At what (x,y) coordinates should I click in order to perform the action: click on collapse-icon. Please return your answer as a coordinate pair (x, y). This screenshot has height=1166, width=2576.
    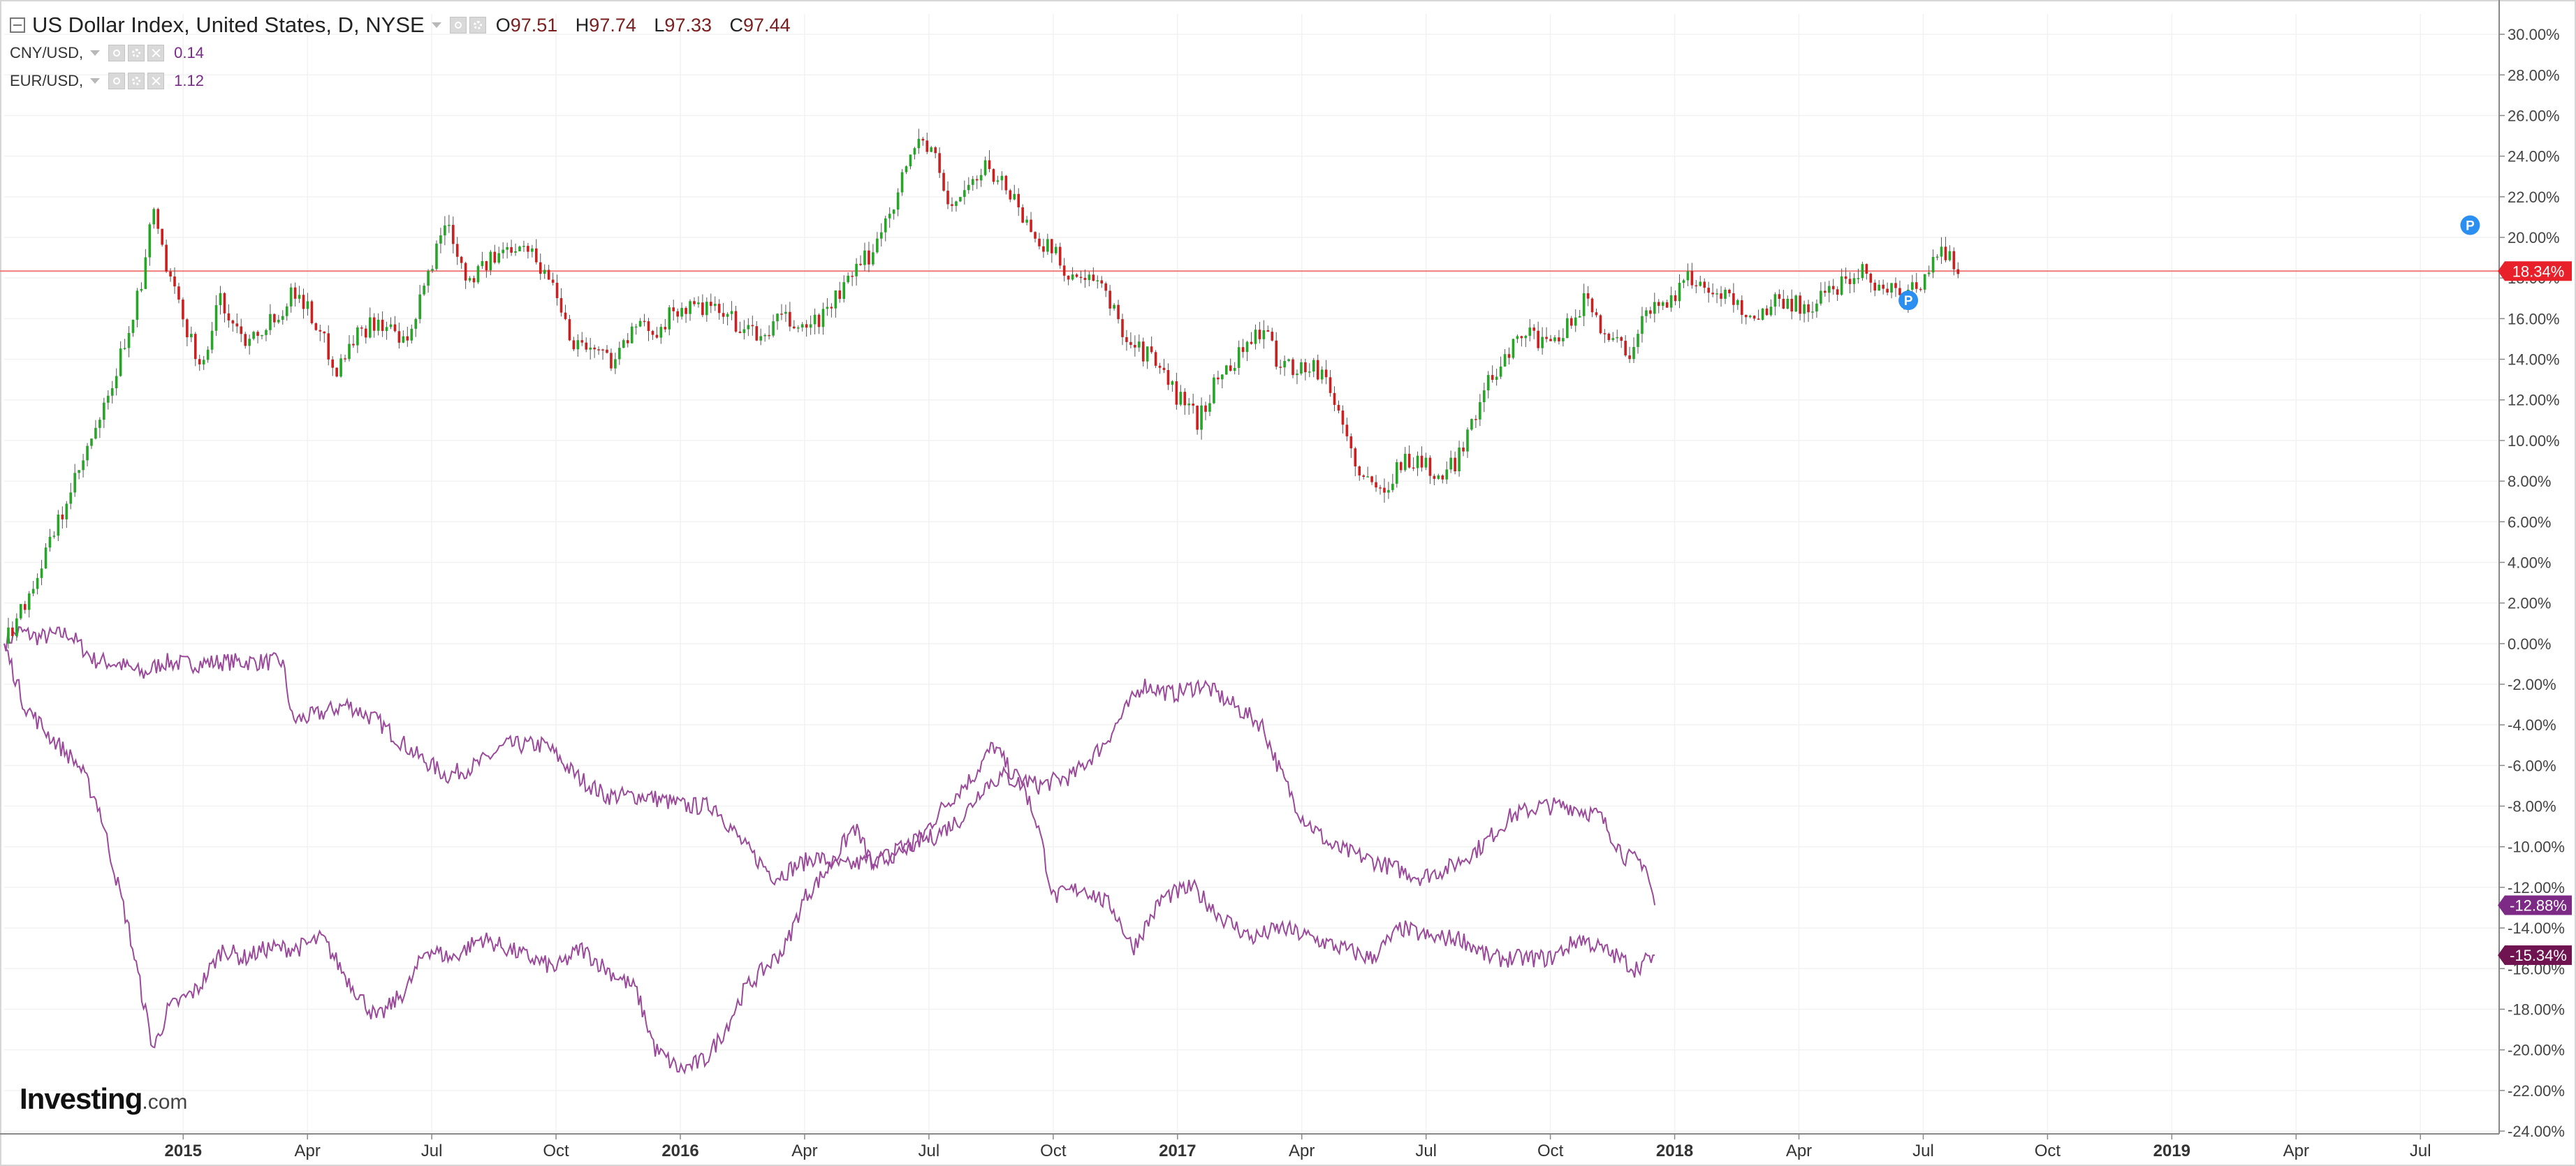
    Looking at the image, I should click on (17, 25).